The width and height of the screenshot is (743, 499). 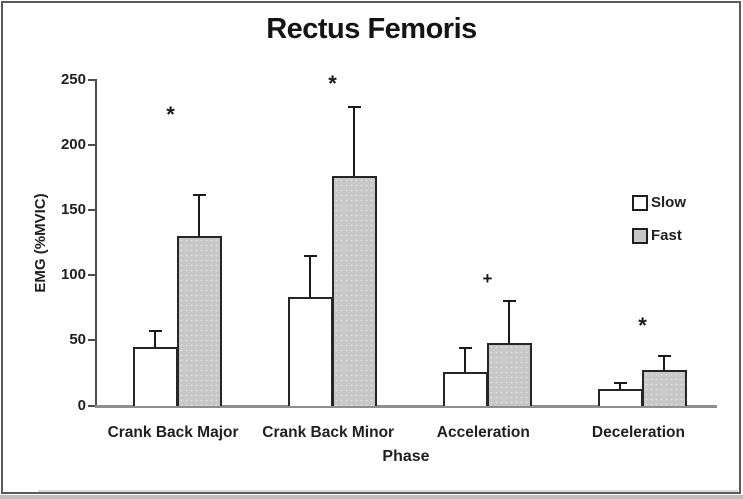 I want to click on x-axis-line, so click(x=405, y=406).